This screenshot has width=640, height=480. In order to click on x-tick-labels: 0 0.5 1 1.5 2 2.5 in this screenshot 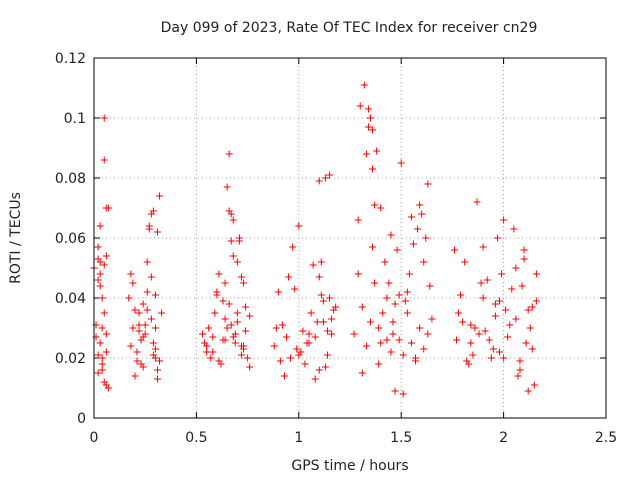, I will do `click(354, 438)`.